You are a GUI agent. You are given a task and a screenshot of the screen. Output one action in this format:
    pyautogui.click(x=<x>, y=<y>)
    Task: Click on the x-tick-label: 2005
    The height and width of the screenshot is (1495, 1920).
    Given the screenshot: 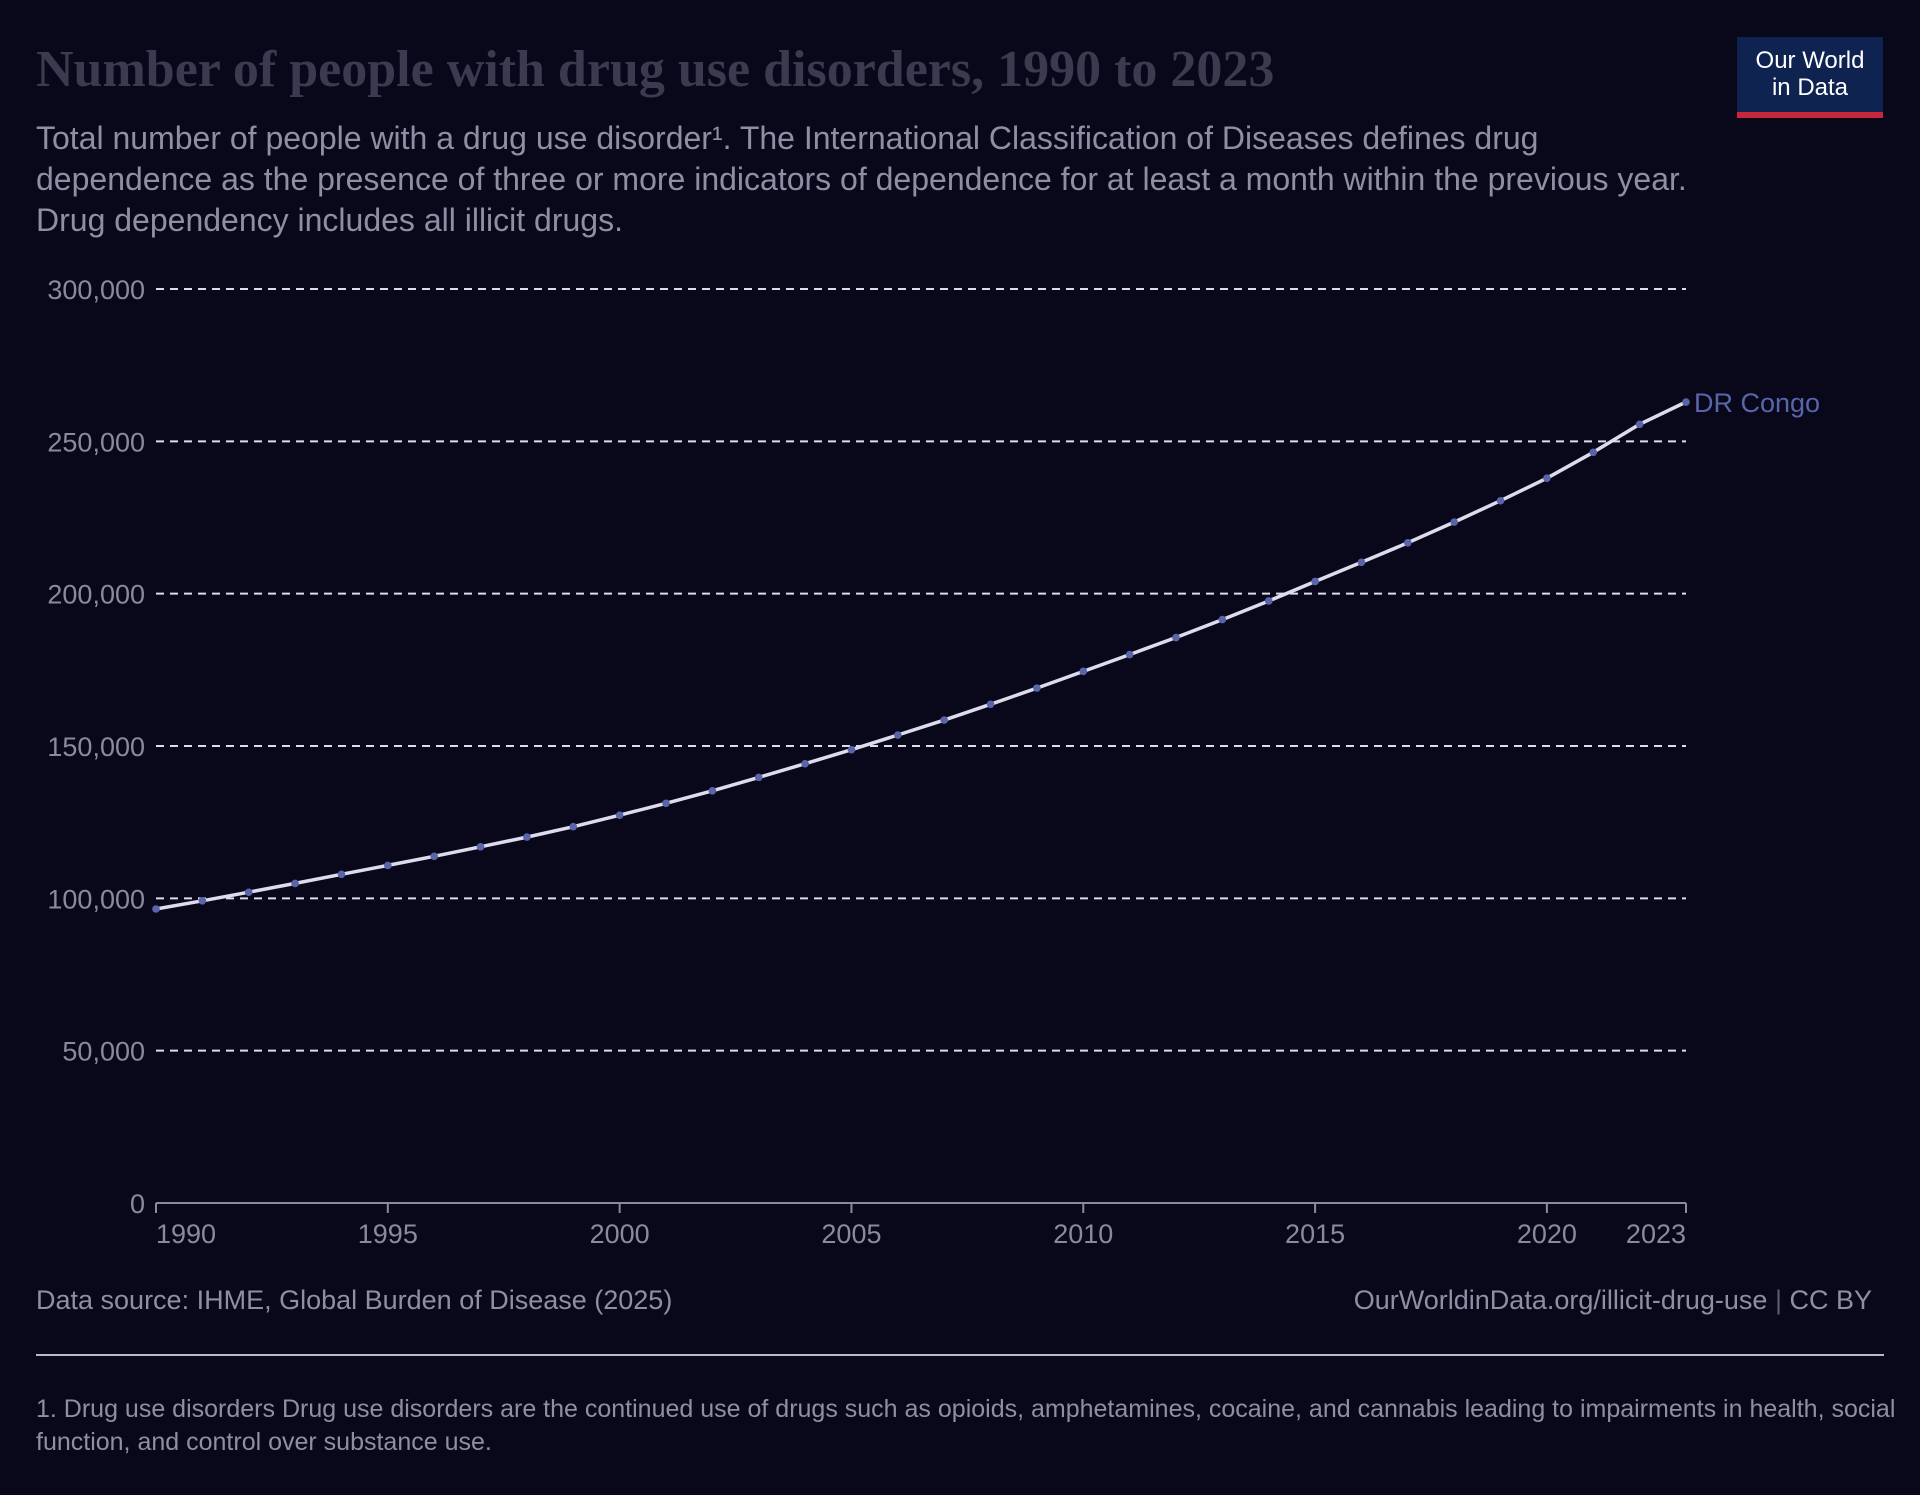 What is the action you would take?
    pyautogui.click(x=851, y=1234)
    